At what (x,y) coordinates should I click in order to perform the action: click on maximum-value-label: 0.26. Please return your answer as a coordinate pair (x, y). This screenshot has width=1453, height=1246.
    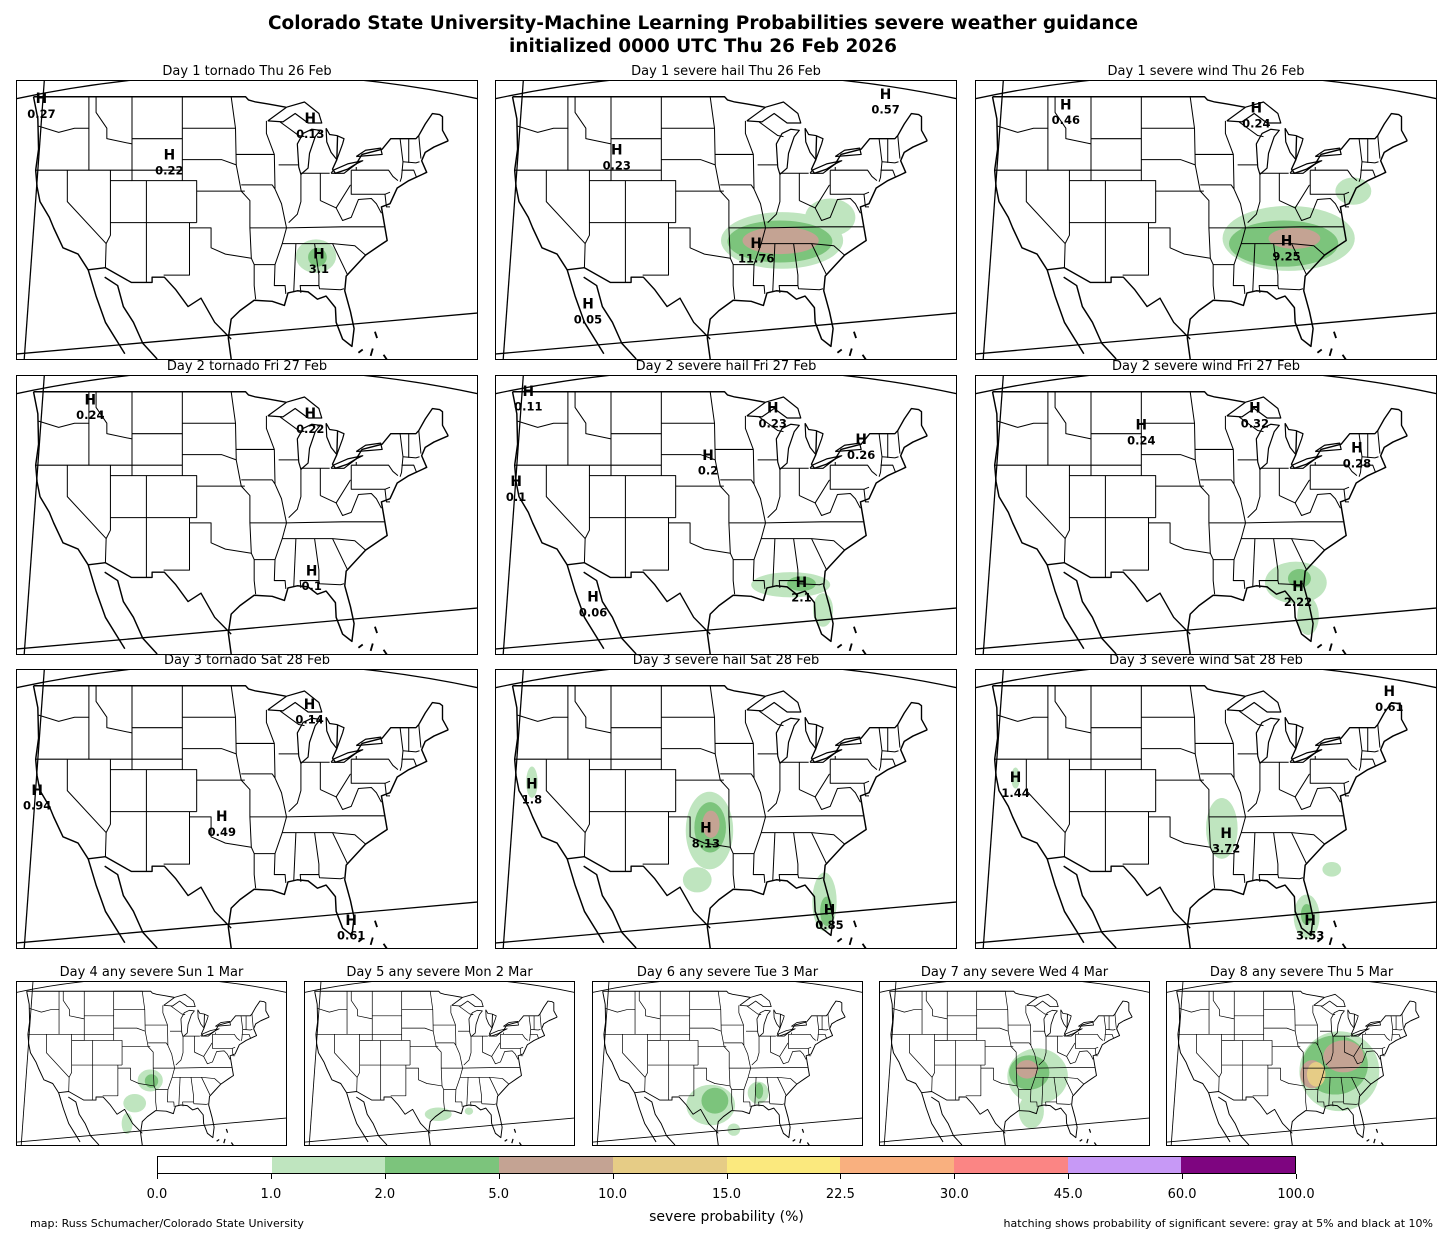
    Looking at the image, I should click on (861, 455).